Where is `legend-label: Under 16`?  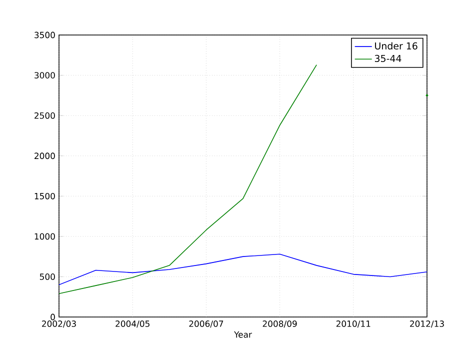
legend-label: Under 16 is located at coordinates (396, 46).